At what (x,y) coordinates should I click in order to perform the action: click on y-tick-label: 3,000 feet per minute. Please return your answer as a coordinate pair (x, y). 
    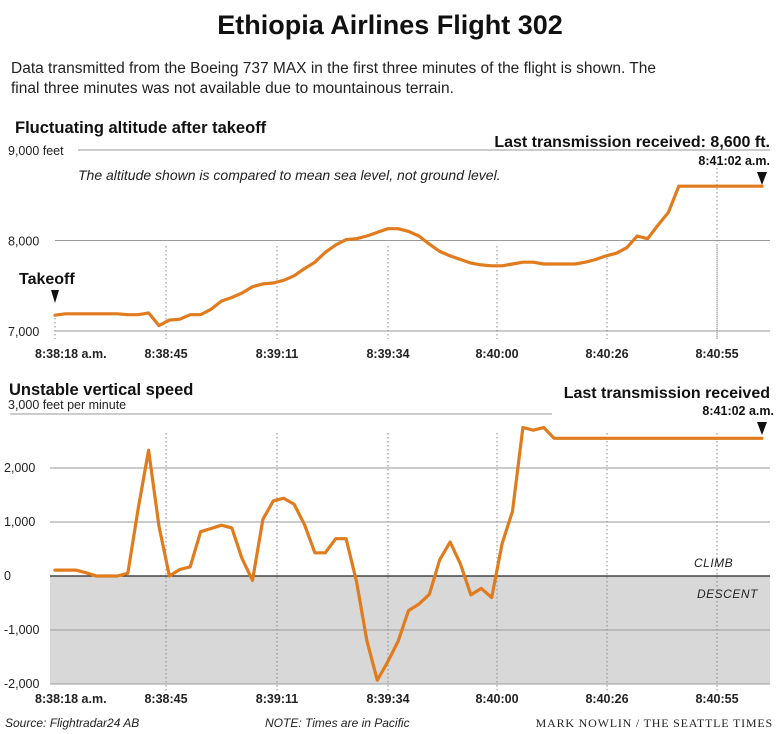
    Looking at the image, I should click on (67, 405).